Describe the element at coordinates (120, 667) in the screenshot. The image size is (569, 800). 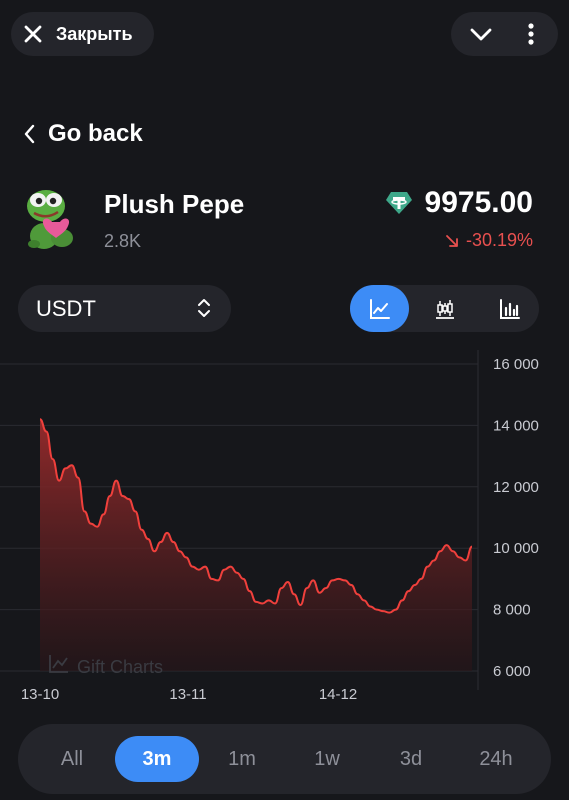
I see `watermark-text: Gift Charts` at that location.